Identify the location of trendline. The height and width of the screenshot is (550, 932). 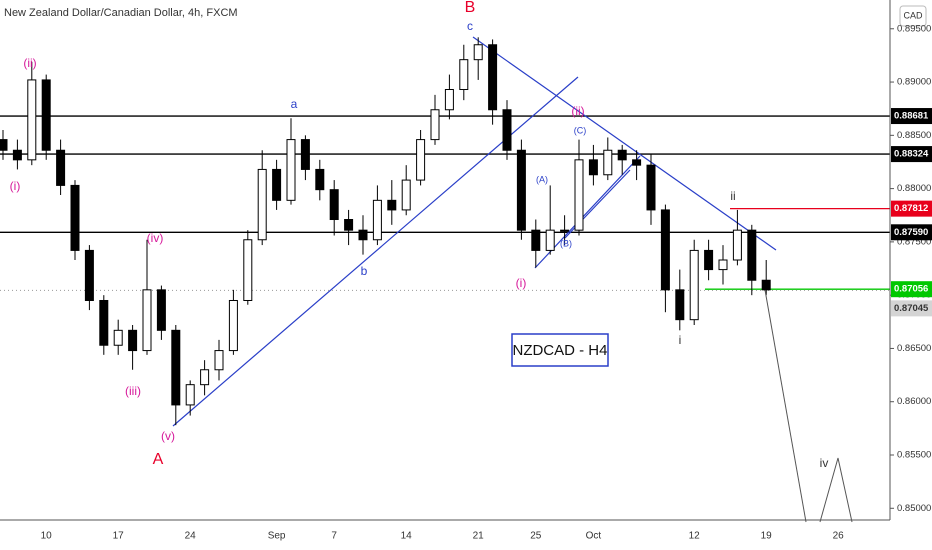
(624, 143).